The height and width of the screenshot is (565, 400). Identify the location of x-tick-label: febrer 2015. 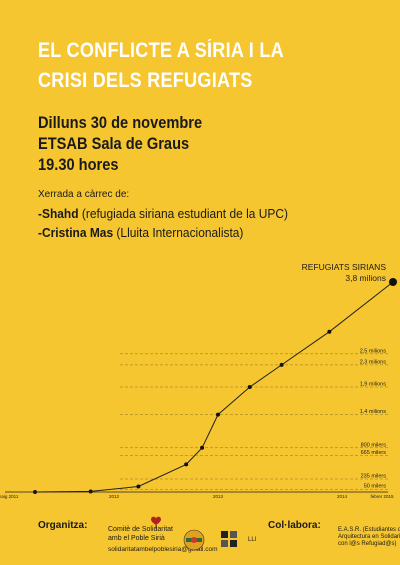
(382, 496).